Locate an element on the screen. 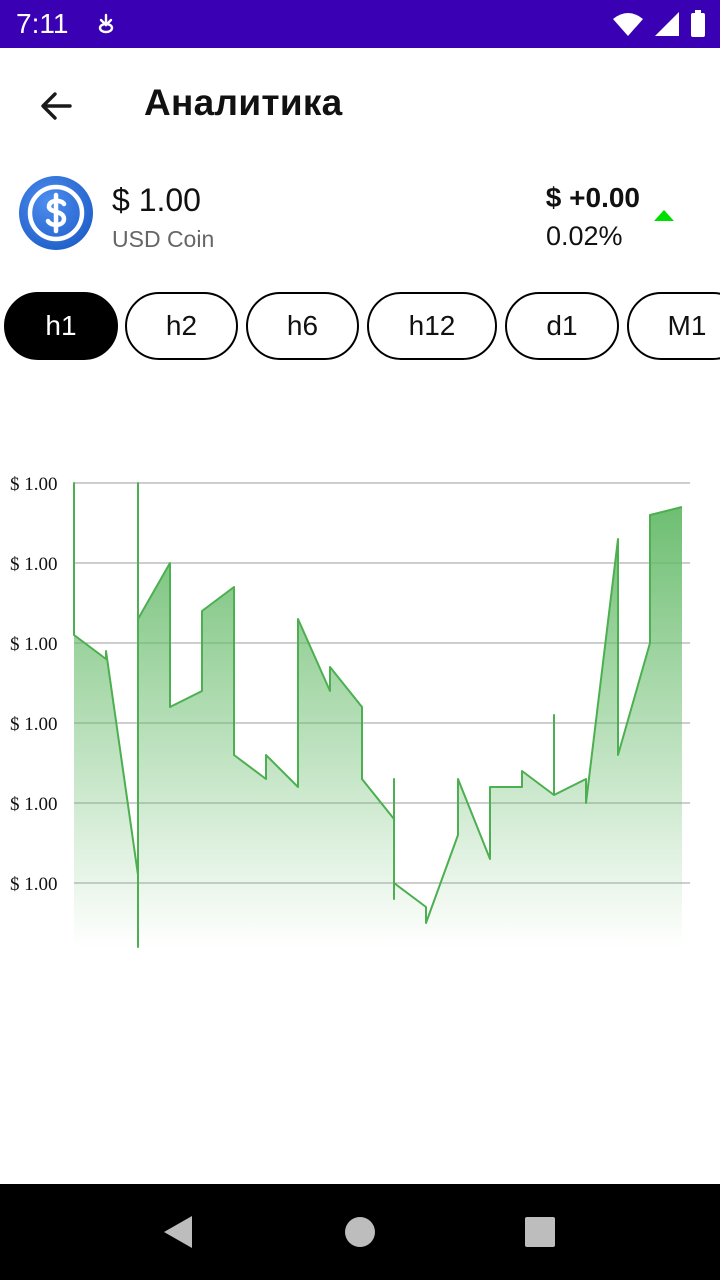 The image size is (720, 1280). coin-price: $ 1.00 is located at coordinates (156, 200).